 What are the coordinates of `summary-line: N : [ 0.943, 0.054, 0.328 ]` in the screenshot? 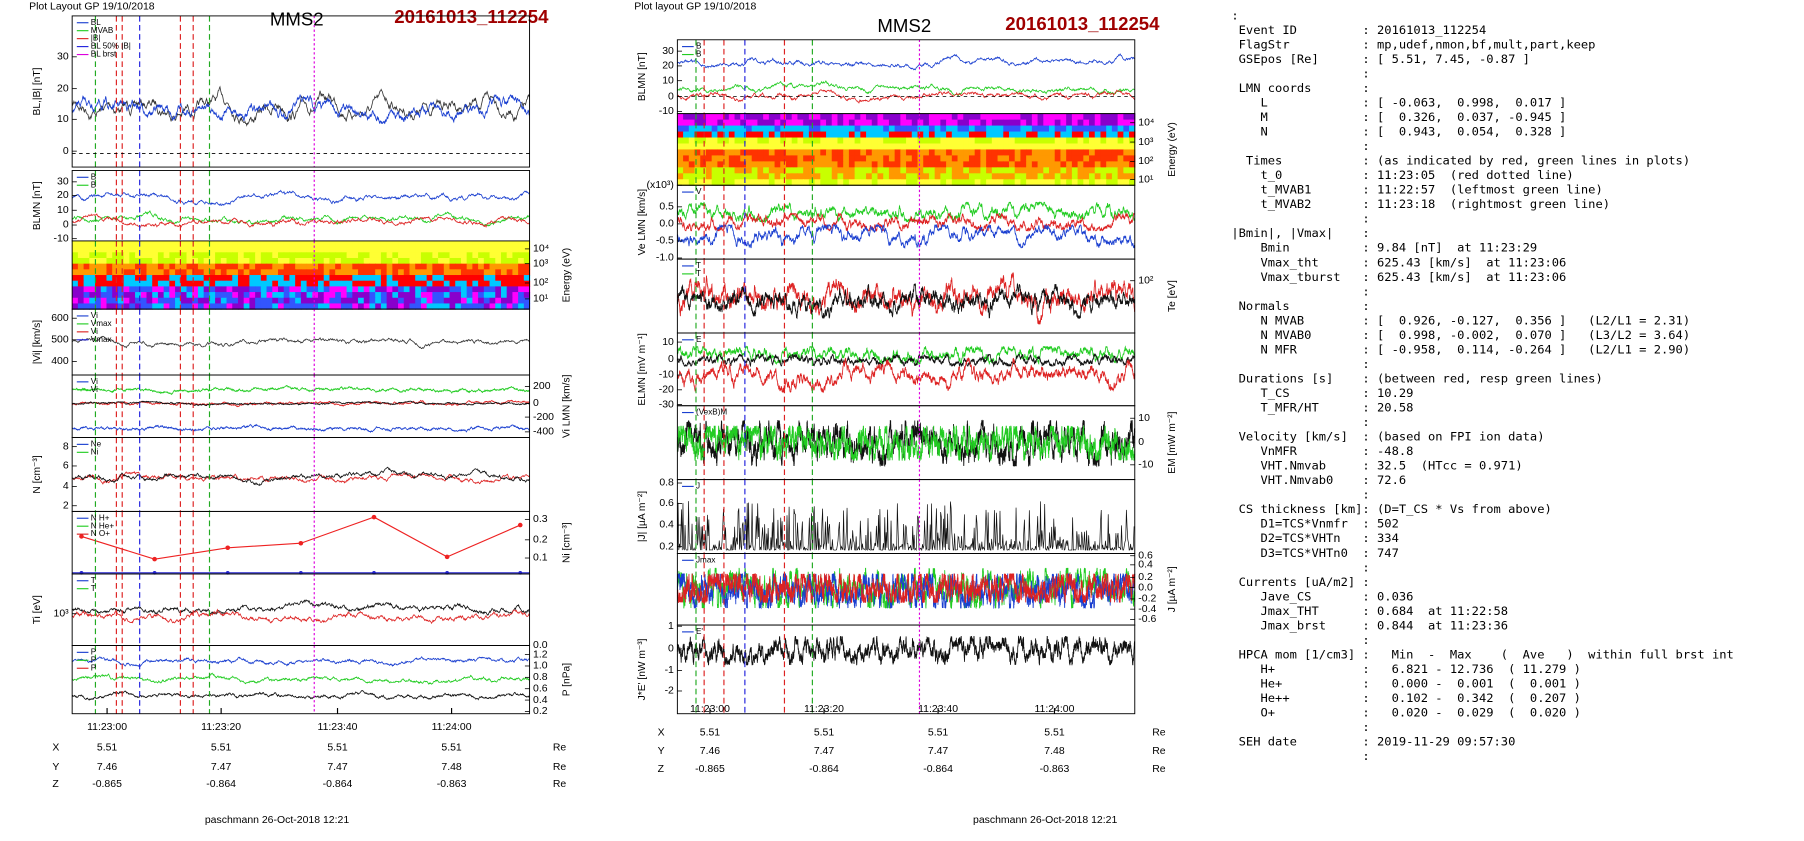 It's located at (1398, 132).